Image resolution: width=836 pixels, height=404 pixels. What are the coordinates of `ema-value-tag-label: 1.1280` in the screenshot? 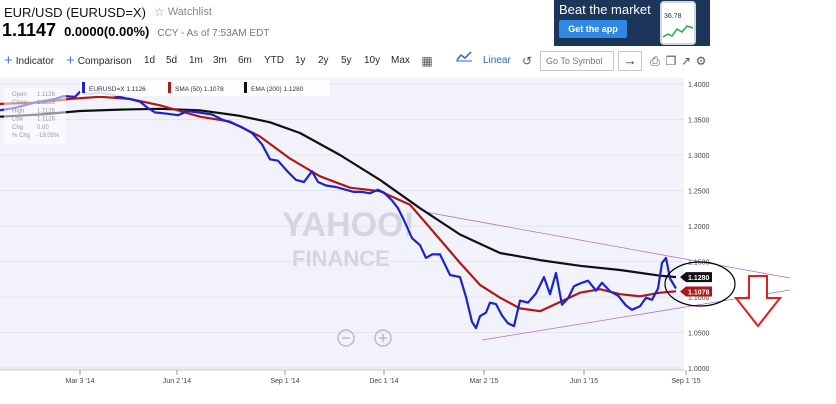 It's located at (699, 278).